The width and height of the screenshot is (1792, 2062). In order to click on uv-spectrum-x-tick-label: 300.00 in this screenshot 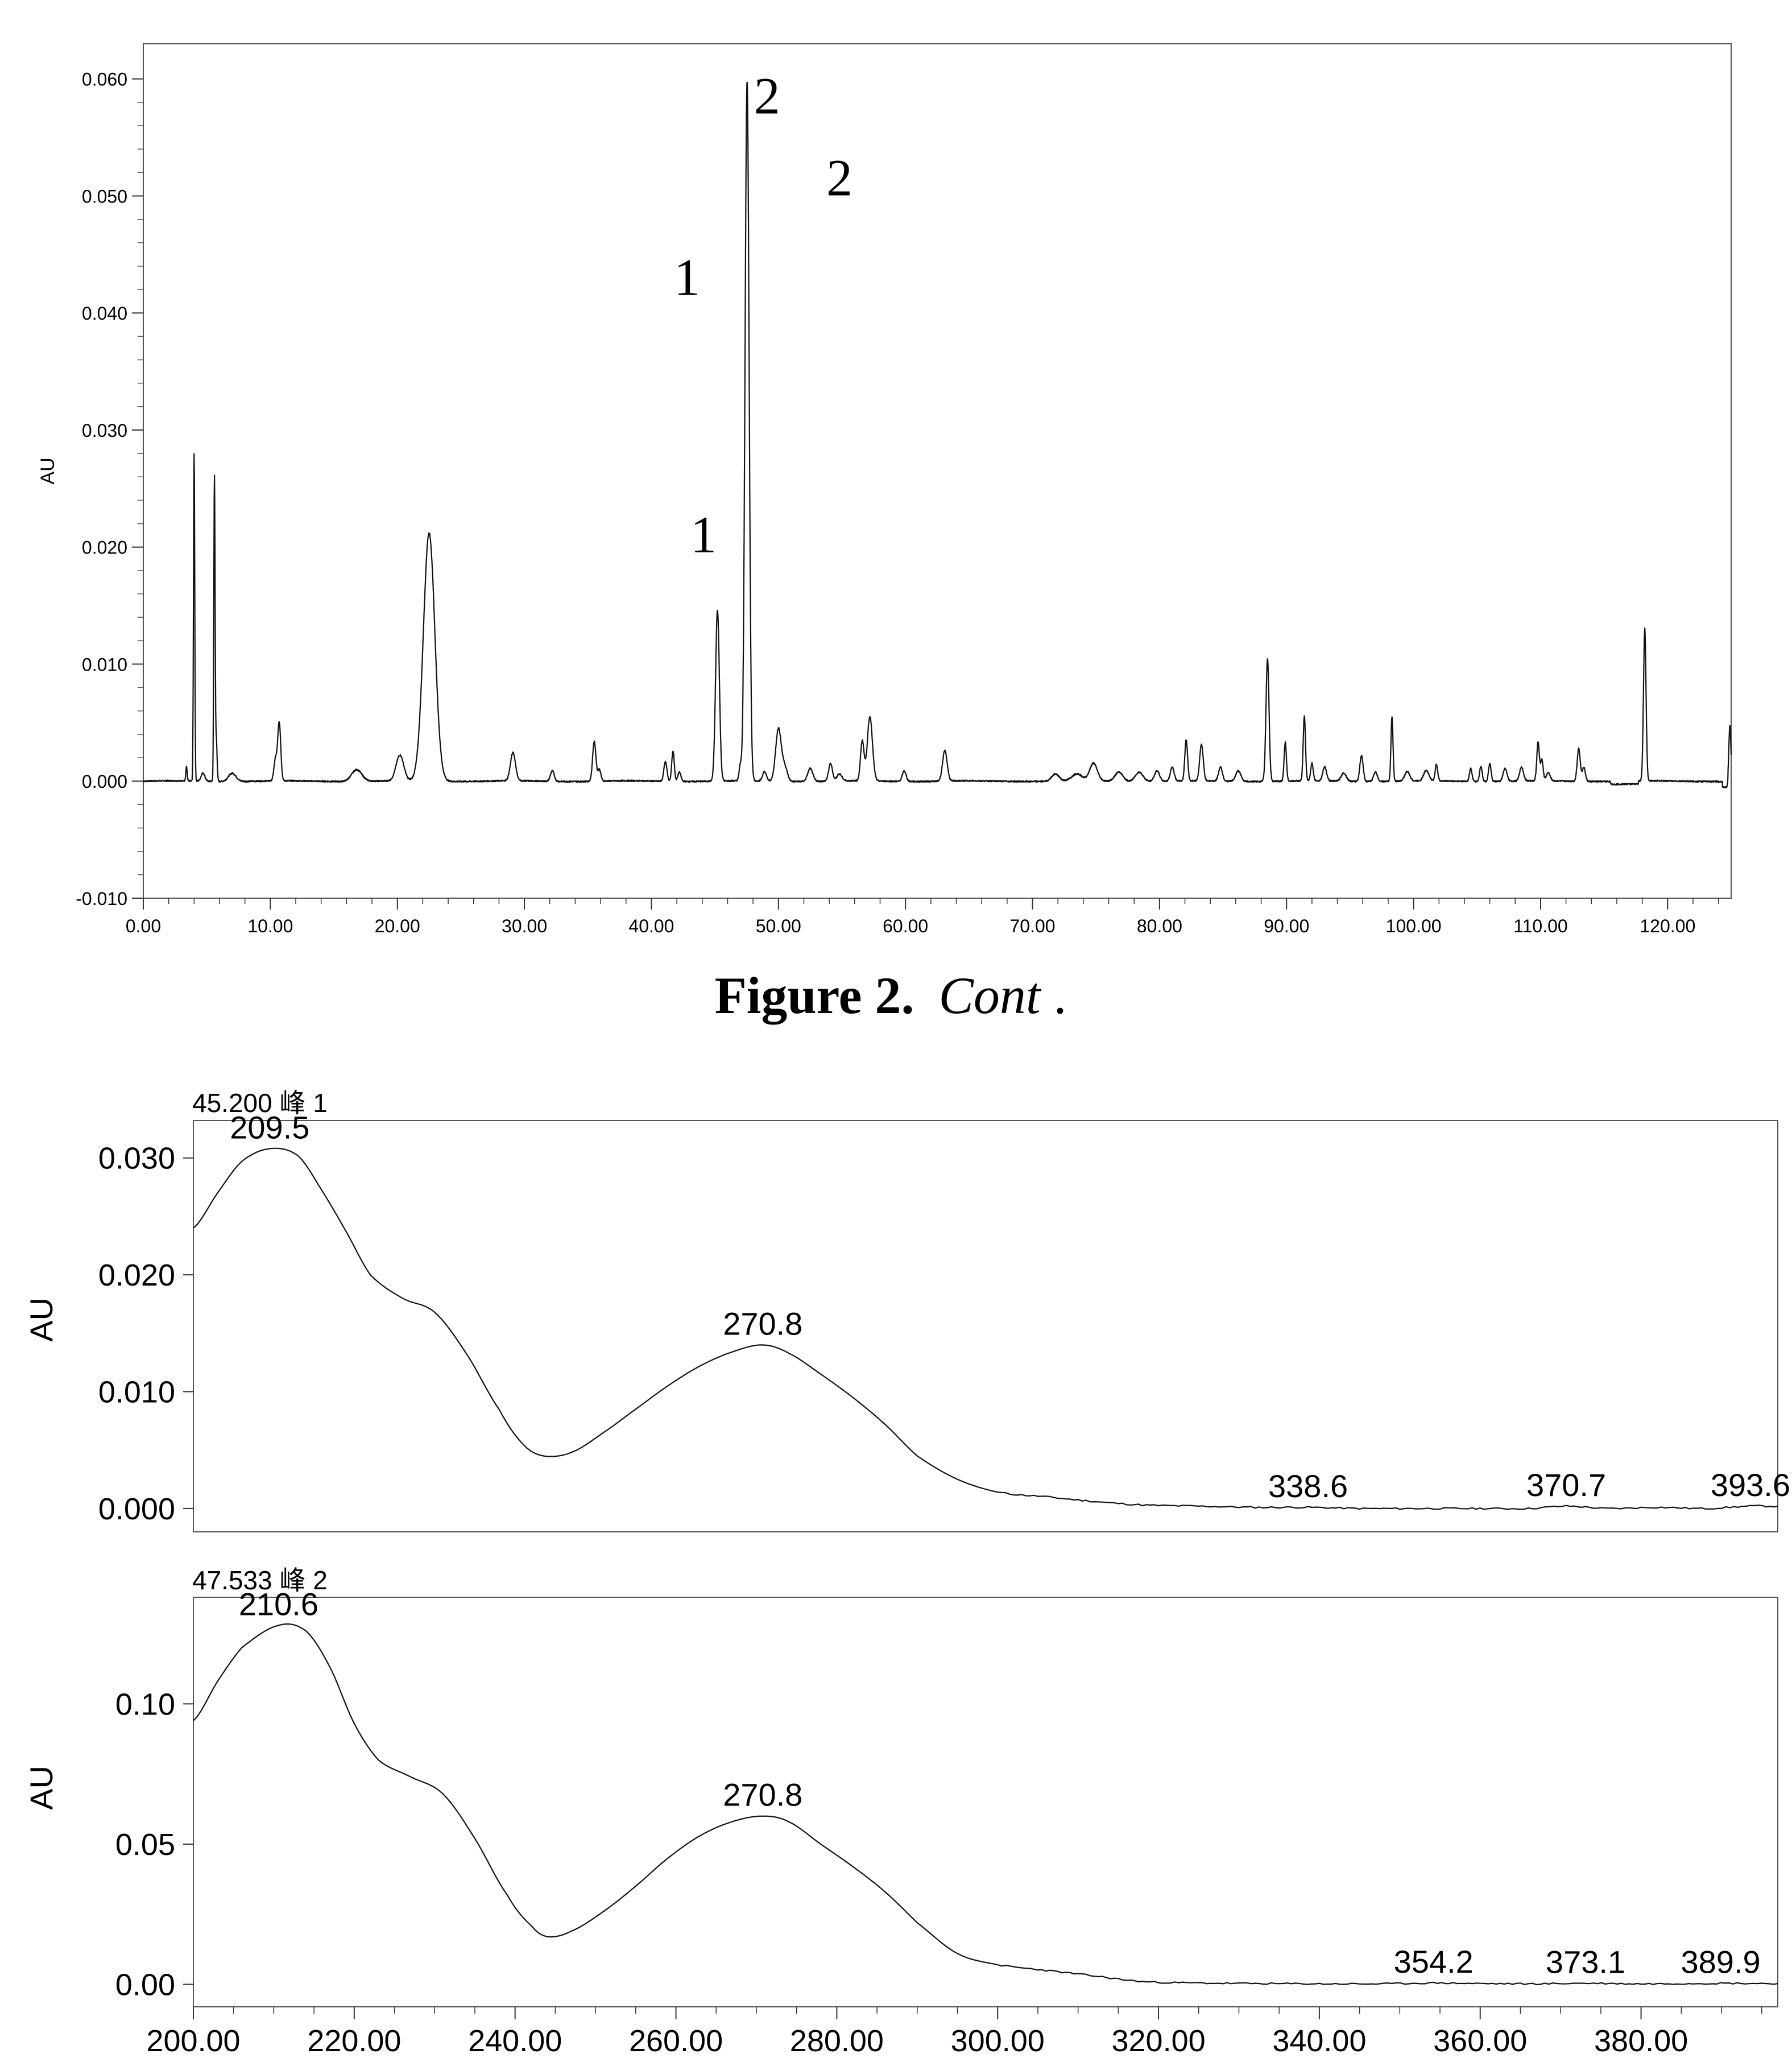, I will do `click(998, 2041)`.